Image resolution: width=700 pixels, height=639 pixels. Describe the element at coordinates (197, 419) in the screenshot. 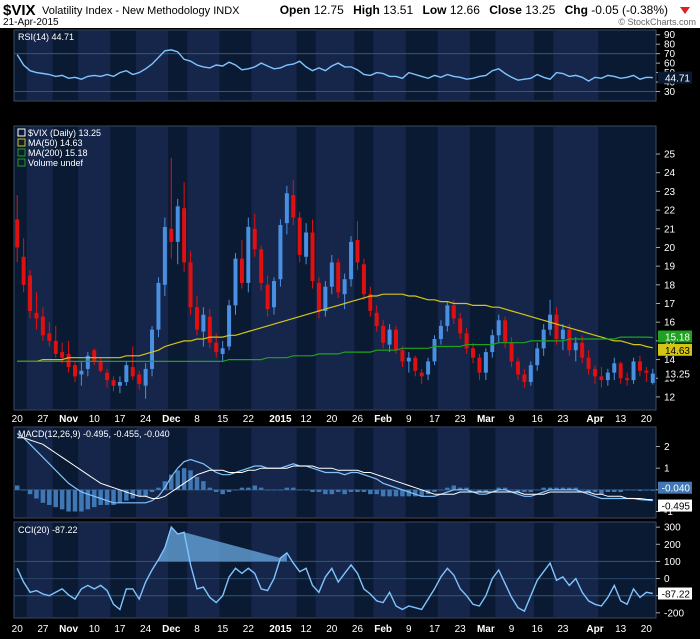

I see `x-axis-top-label: 8` at that location.